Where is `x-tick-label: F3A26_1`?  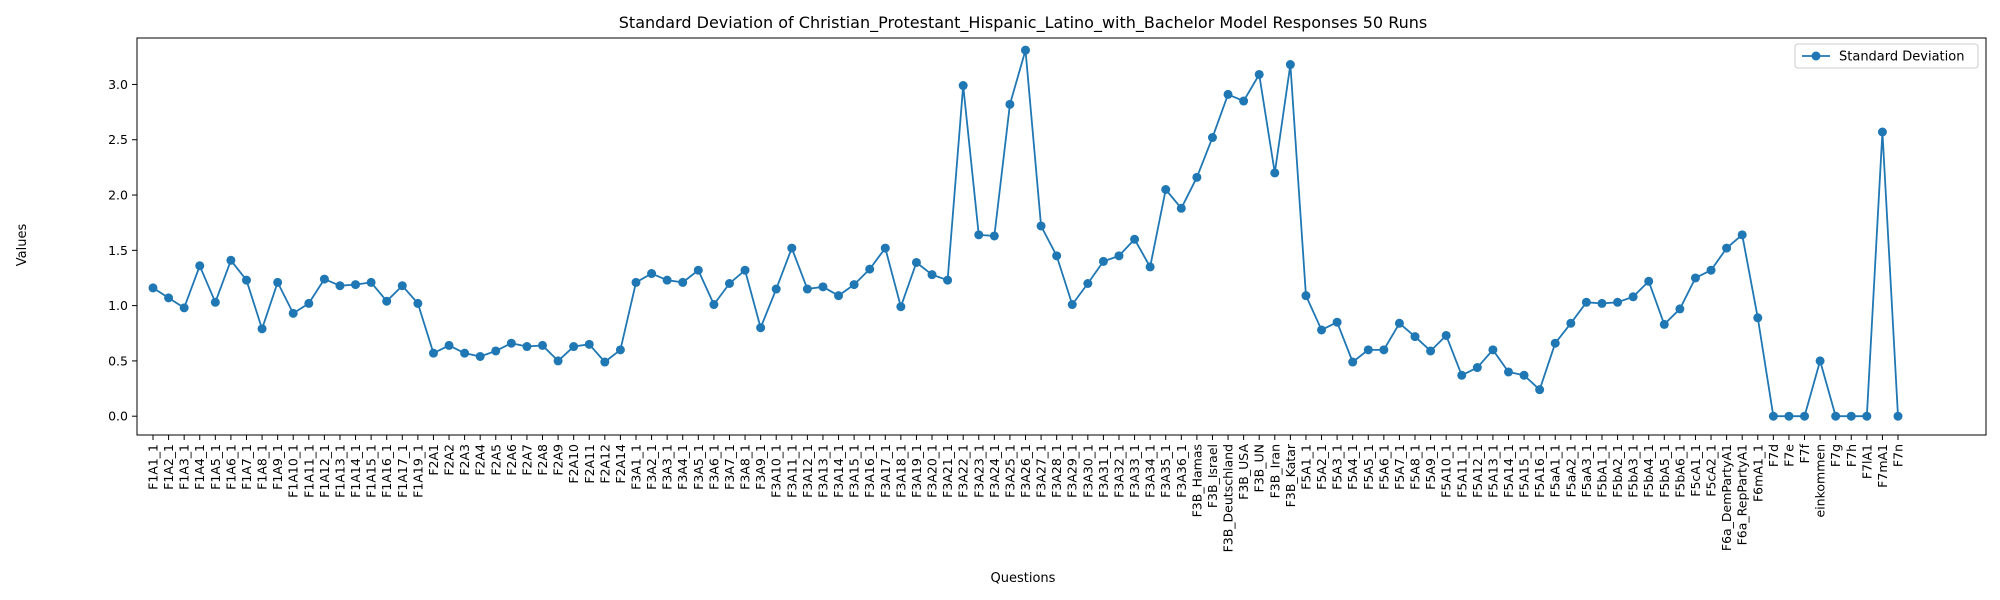 x-tick-label: F3A26_1 is located at coordinates (1025, 471).